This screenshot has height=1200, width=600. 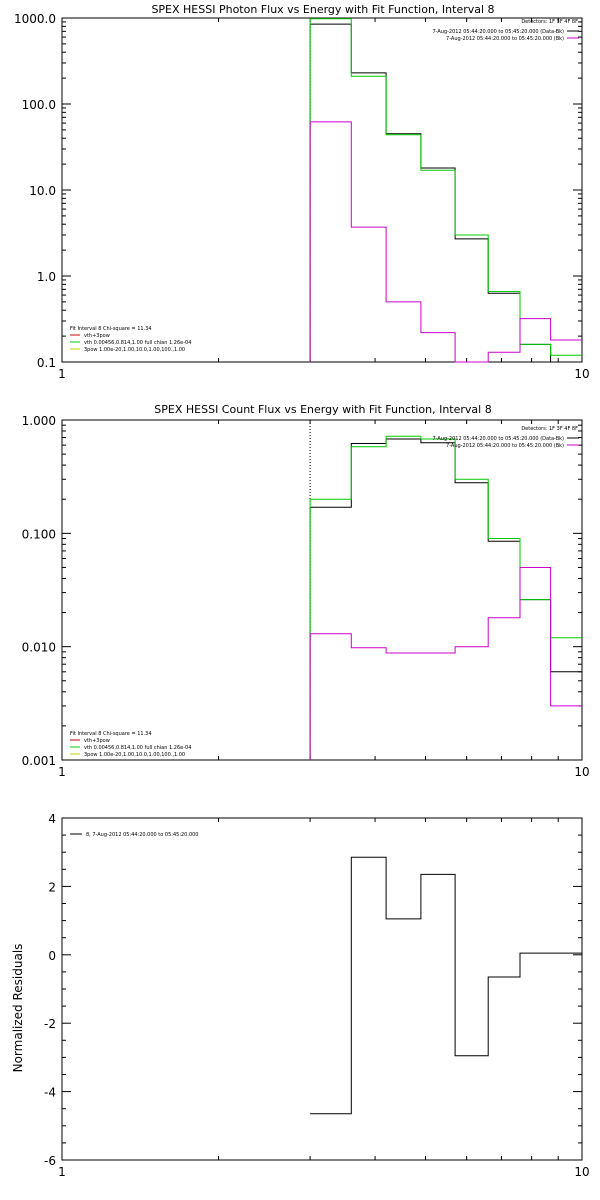 I want to click on y-tick-label: 100.0, so click(x=39, y=105).